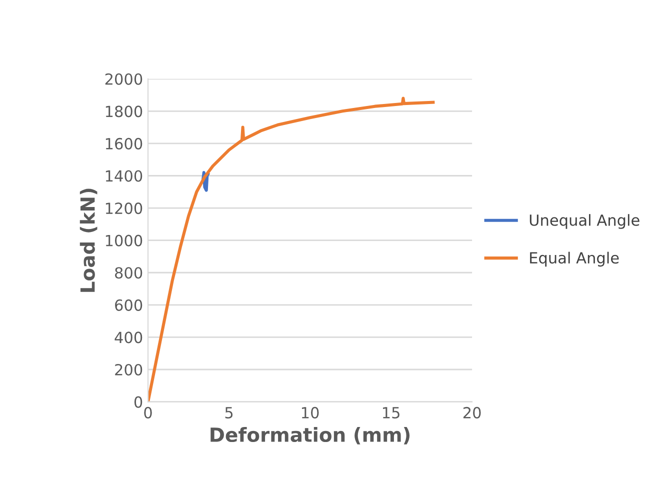 The width and height of the screenshot is (652, 493). I want to click on legend-label: Equal Angle, so click(574, 259).